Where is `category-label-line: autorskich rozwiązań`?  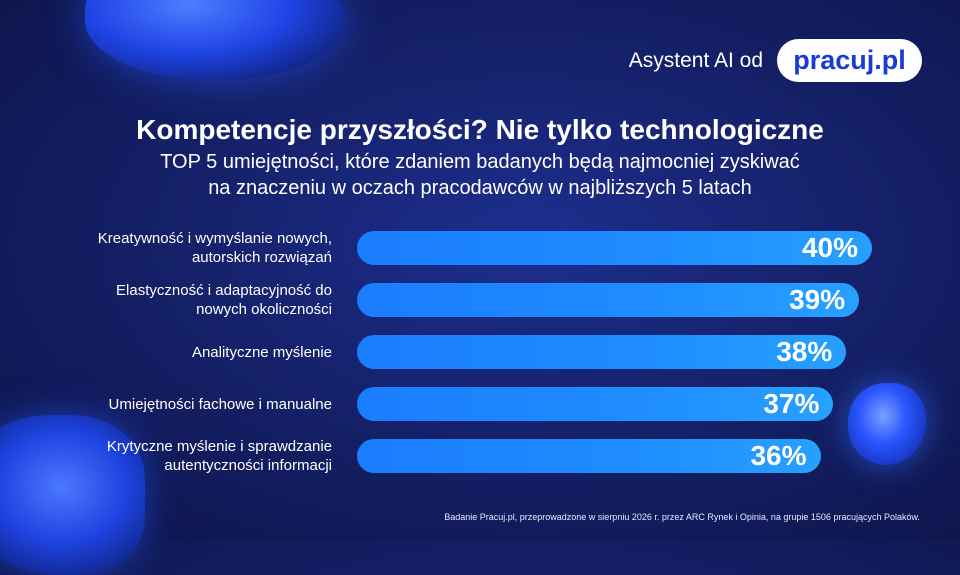
category-label-line: autorskich rozwiązań is located at coordinates (261, 257).